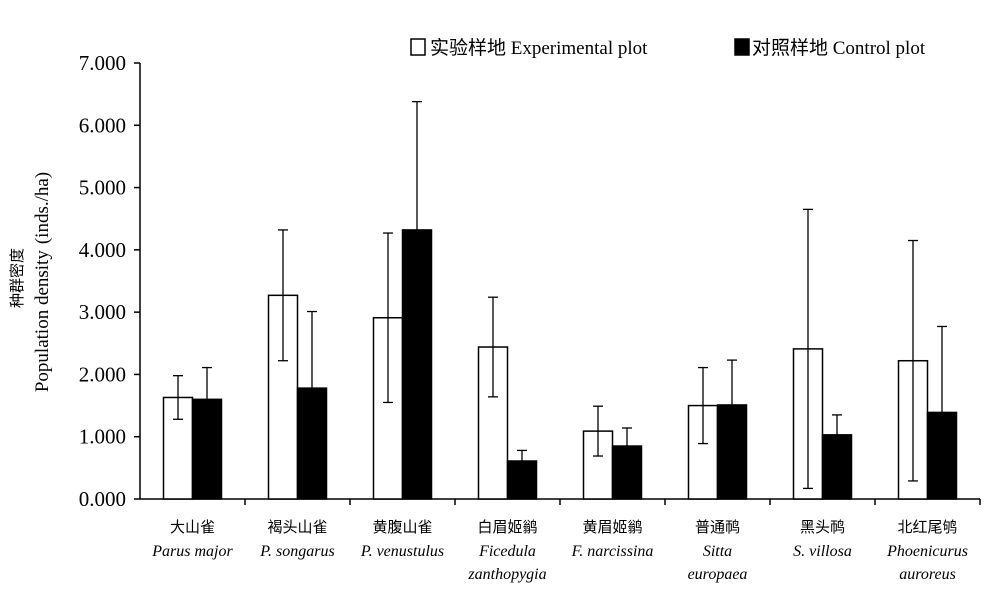 Image resolution: width=1000 pixels, height=616 pixels. Describe the element at coordinates (42, 321) in the screenshot. I see `y-axis-label-text: Population density` at that location.